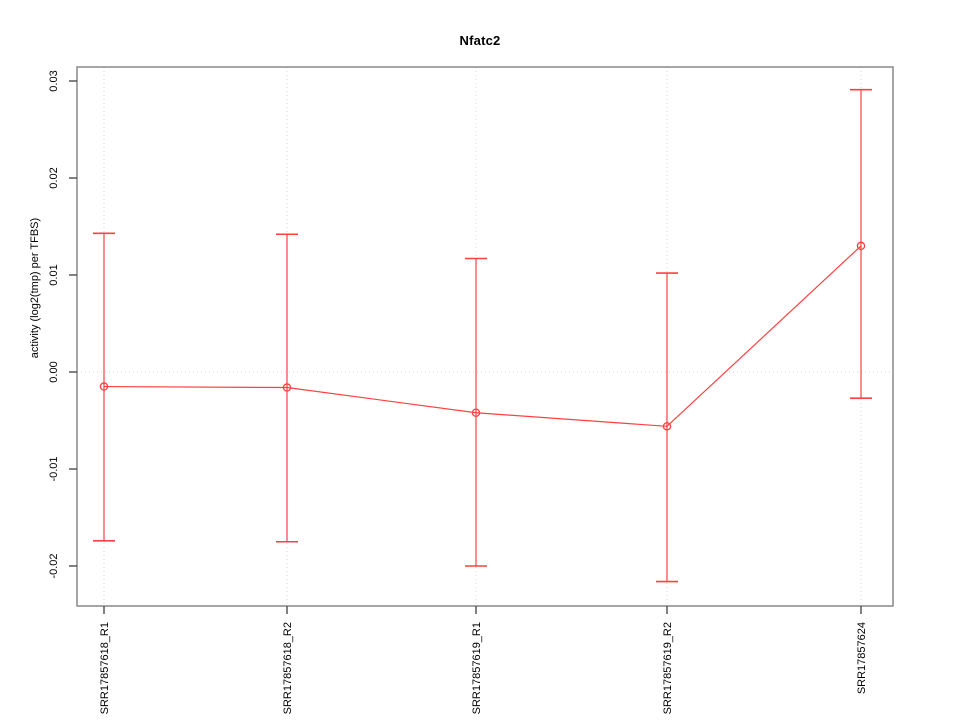  Describe the element at coordinates (477, 668) in the screenshot. I see `x-tick-label: SRR17857619_R1` at that location.